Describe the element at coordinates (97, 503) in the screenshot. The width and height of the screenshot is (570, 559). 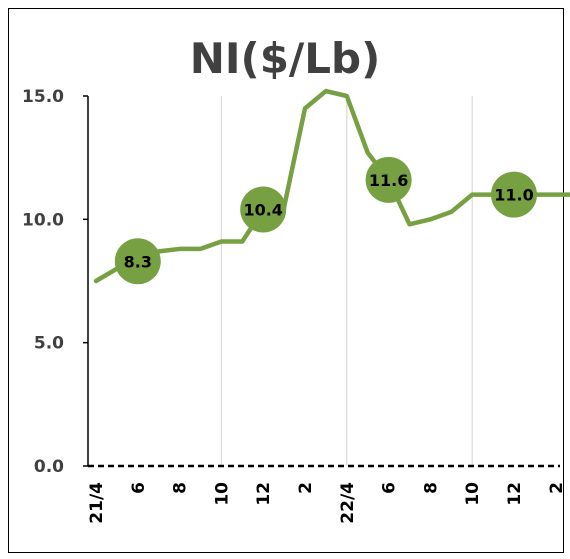
I see `x-tick-label: 21/4` at that location.